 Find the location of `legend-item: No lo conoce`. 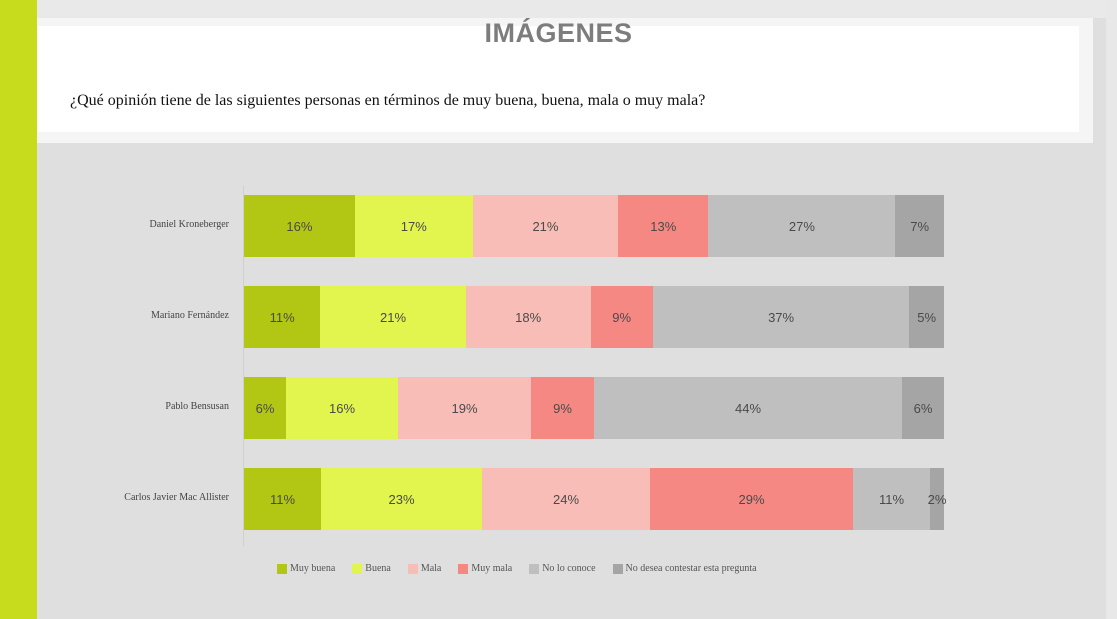

legend-item: No lo conoce is located at coordinates (562, 568).